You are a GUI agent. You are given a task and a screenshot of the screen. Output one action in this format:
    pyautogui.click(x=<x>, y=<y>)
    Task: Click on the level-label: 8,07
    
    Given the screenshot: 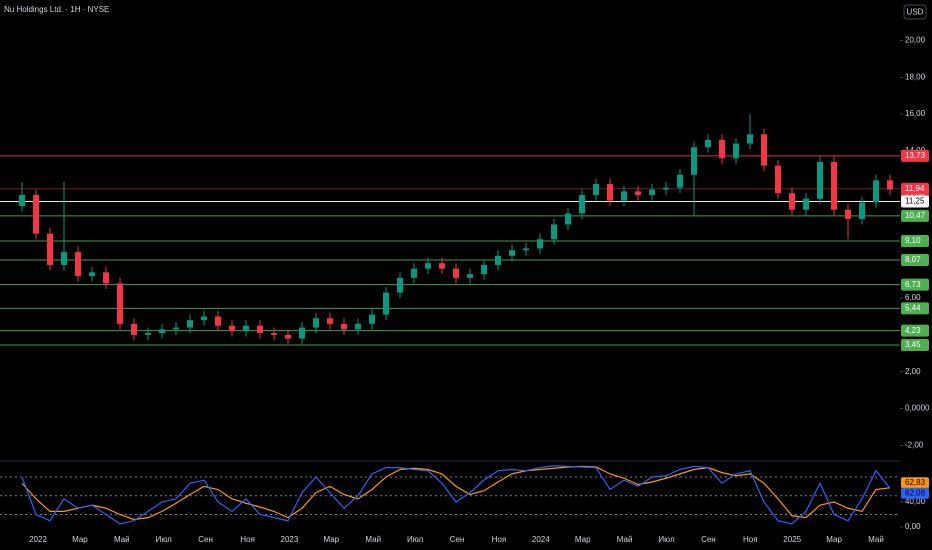 What is the action you would take?
    pyautogui.click(x=913, y=259)
    